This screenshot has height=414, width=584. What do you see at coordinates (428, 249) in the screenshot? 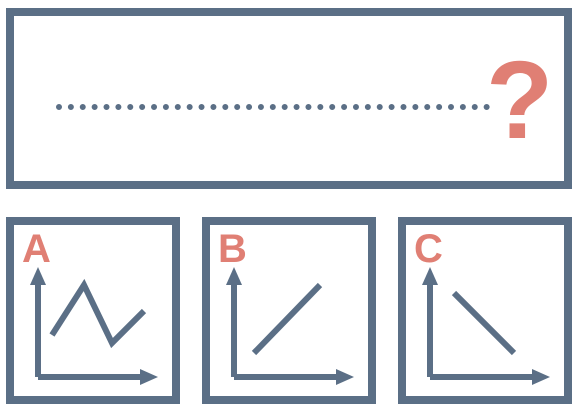
I see `option-c-letter: C` at bounding box center [428, 249].